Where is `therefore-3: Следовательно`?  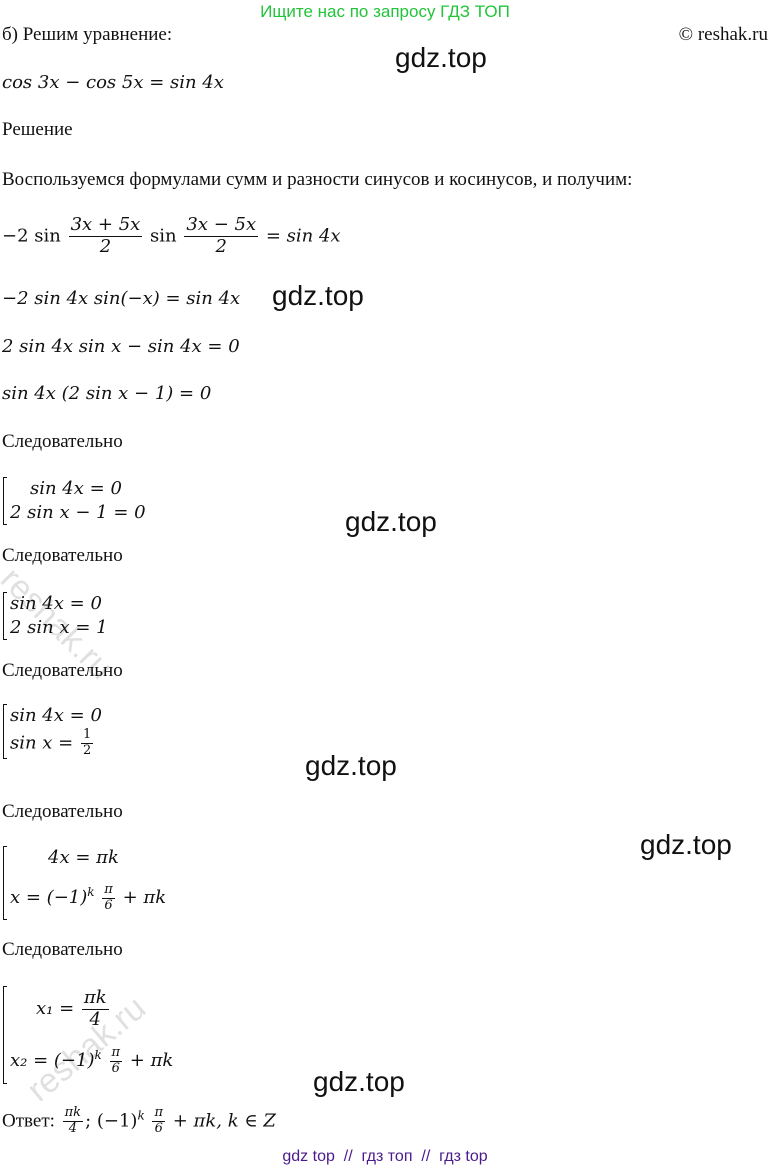
therefore-3: Следовательно is located at coordinates (62, 670).